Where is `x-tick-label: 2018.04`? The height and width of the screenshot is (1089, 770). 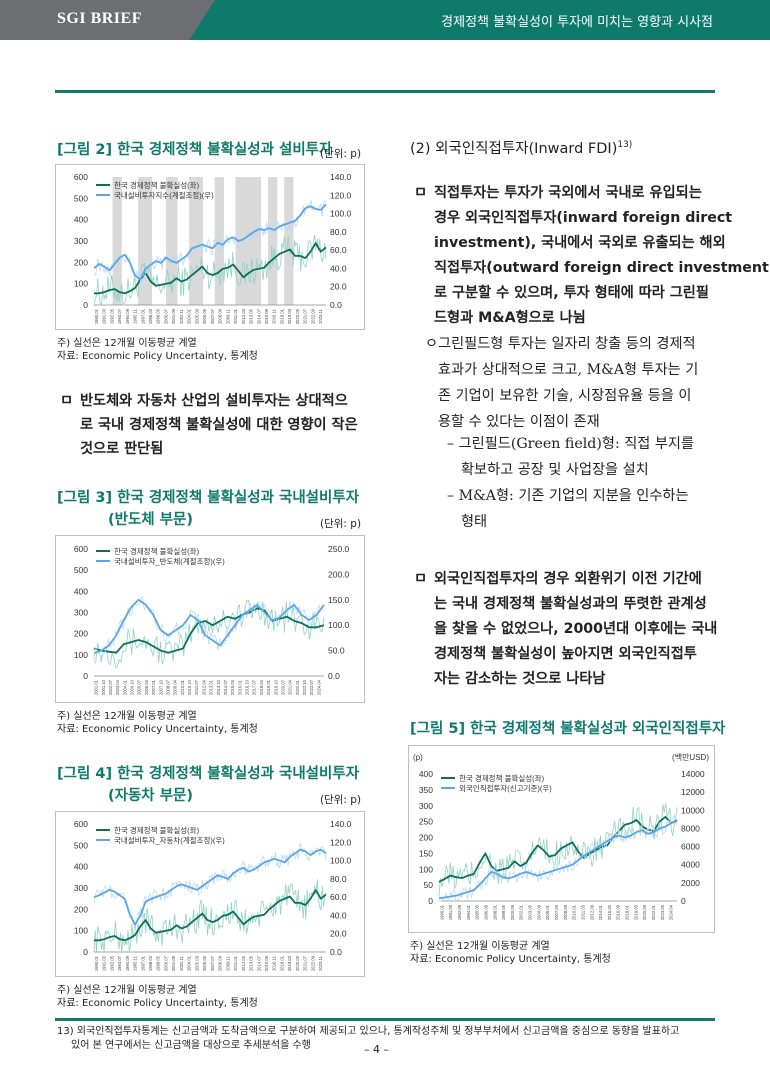 x-tick-label: 2018.04 is located at coordinates (261, 687).